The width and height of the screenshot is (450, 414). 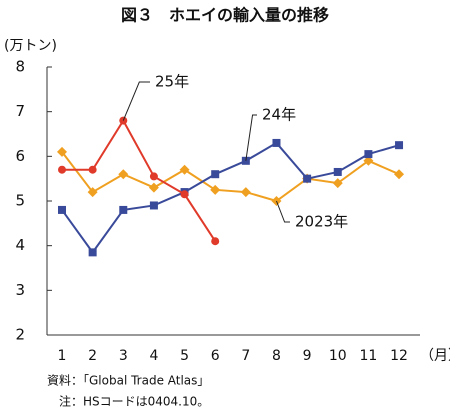 I want to click on series-label: 24年, so click(x=279, y=115).